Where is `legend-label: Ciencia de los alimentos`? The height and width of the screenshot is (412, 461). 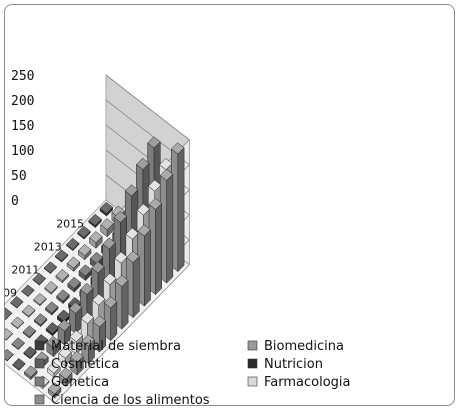
legend-label: Ciencia de los alimentos is located at coordinates (130, 399).